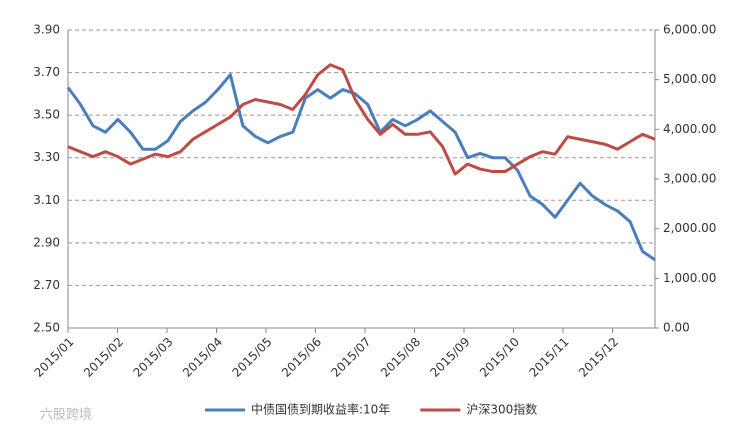 This screenshot has width=753, height=434. What do you see at coordinates (46, 200) in the screenshot?
I see `y-tick-label: 3.10` at bounding box center [46, 200].